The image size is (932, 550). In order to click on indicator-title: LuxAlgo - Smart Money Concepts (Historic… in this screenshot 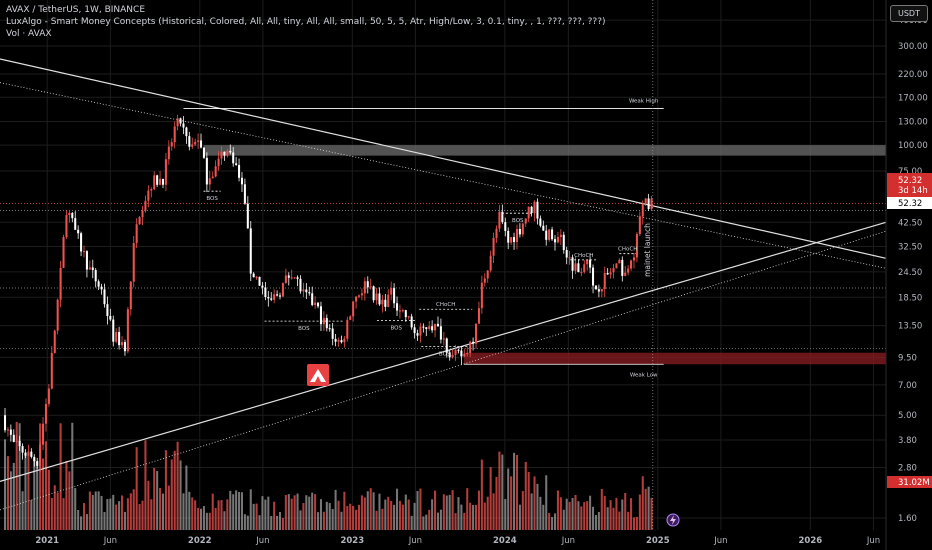, I will do `click(306, 22)`.